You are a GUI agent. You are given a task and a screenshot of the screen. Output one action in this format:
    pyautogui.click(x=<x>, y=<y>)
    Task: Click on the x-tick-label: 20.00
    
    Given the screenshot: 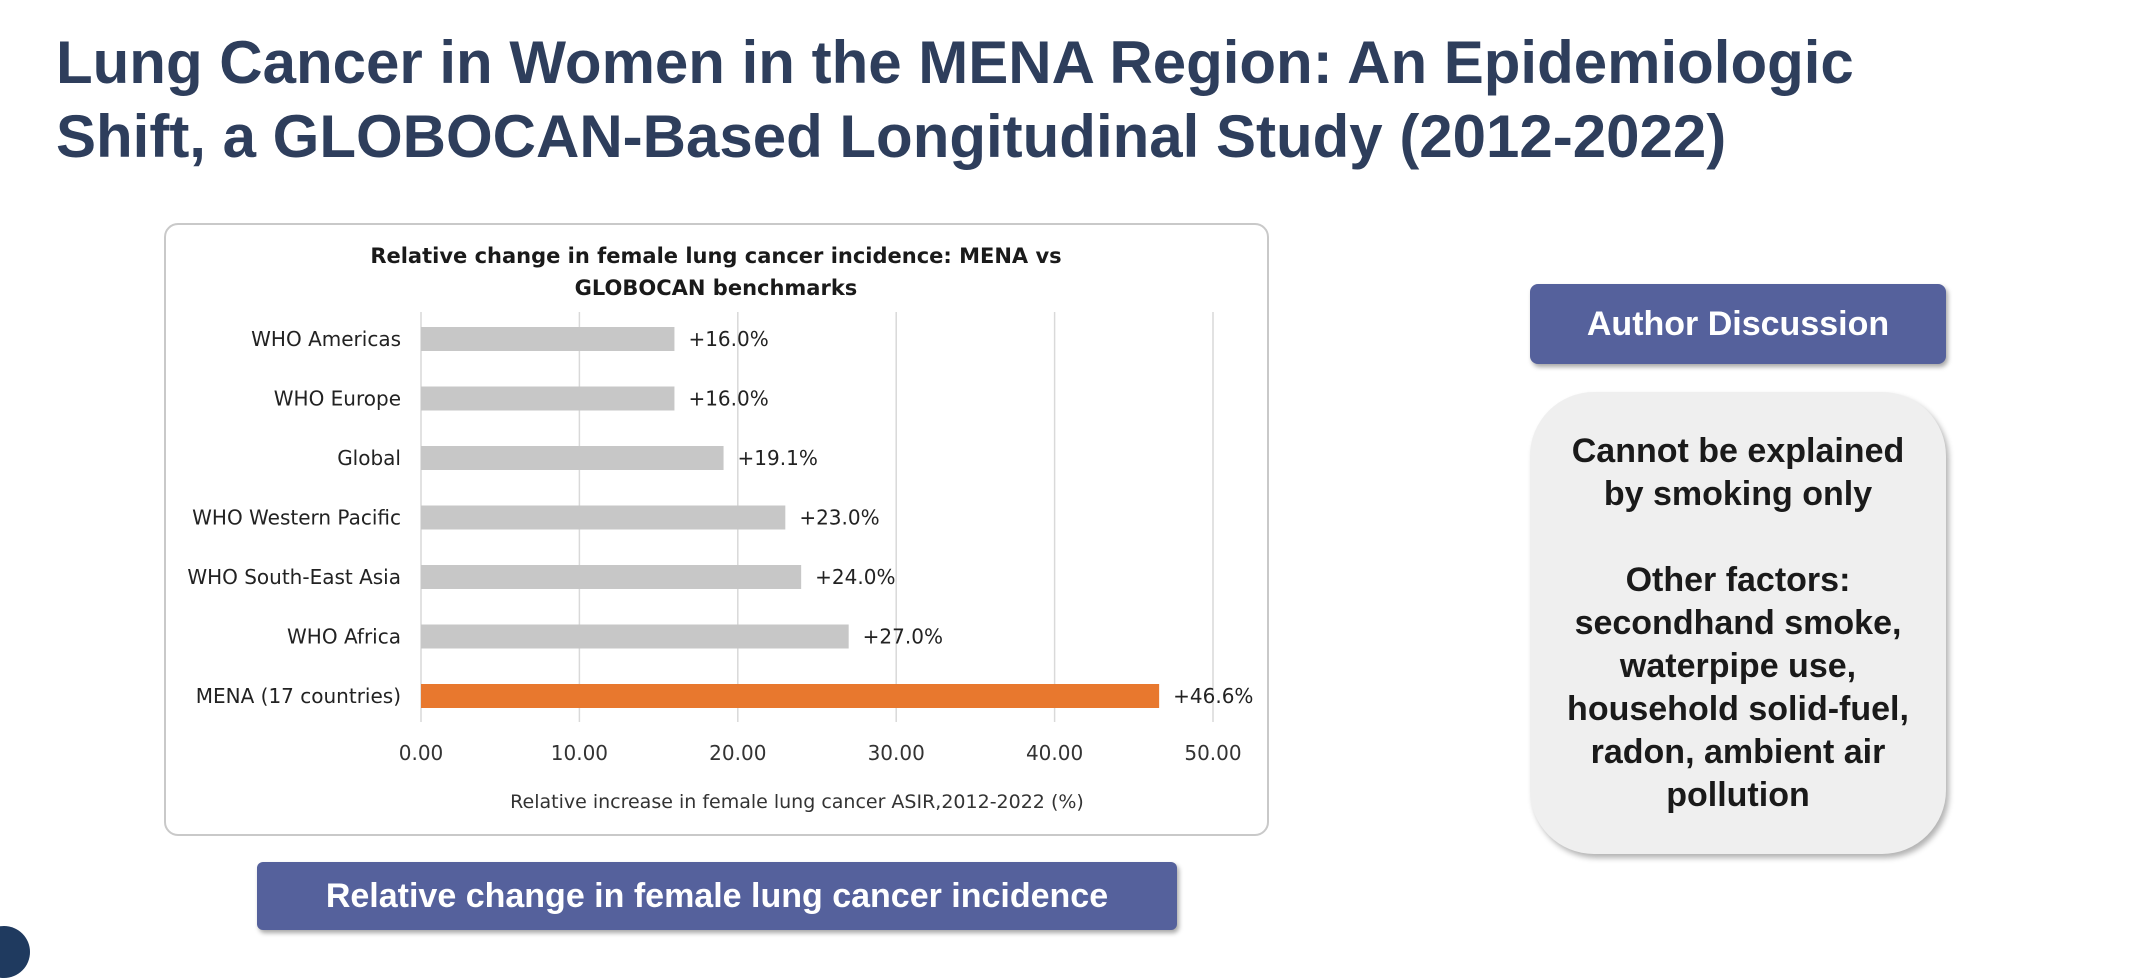 What is the action you would take?
    pyautogui.click(x=737, y=753)
    